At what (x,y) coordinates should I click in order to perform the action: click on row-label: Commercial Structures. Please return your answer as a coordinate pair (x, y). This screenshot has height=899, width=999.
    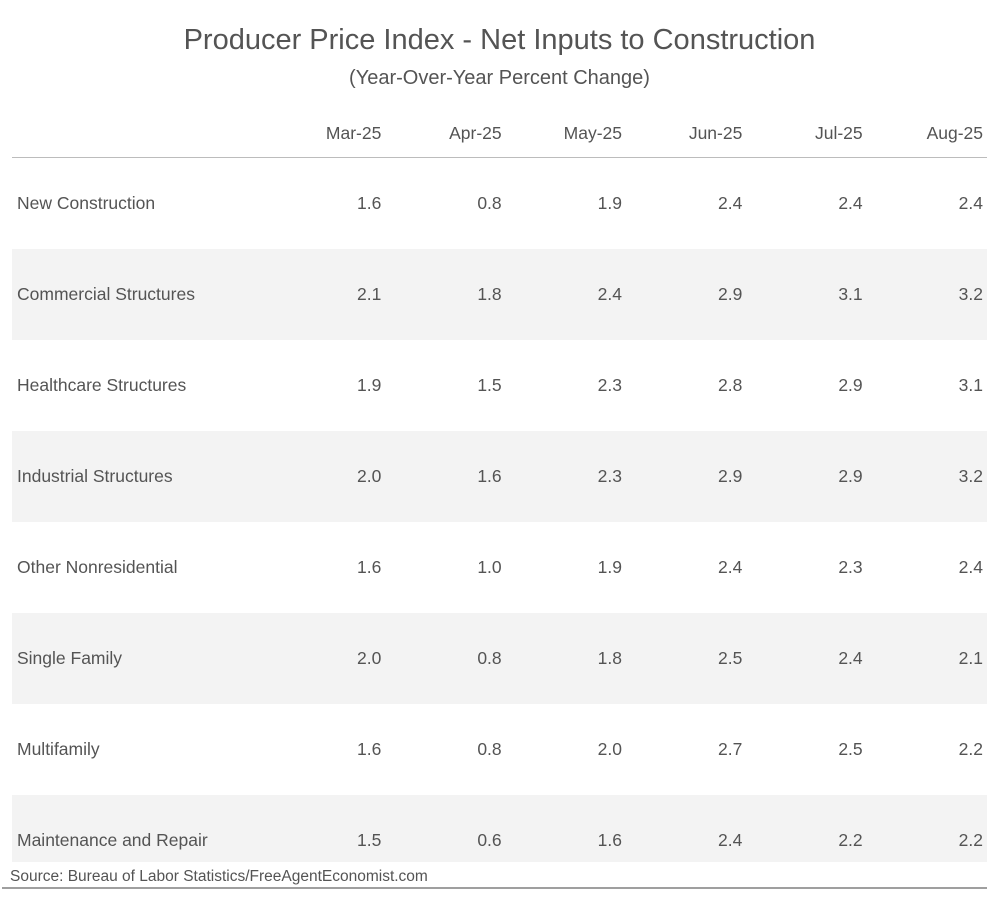
    Looking at the image, I should click on (106, 294).